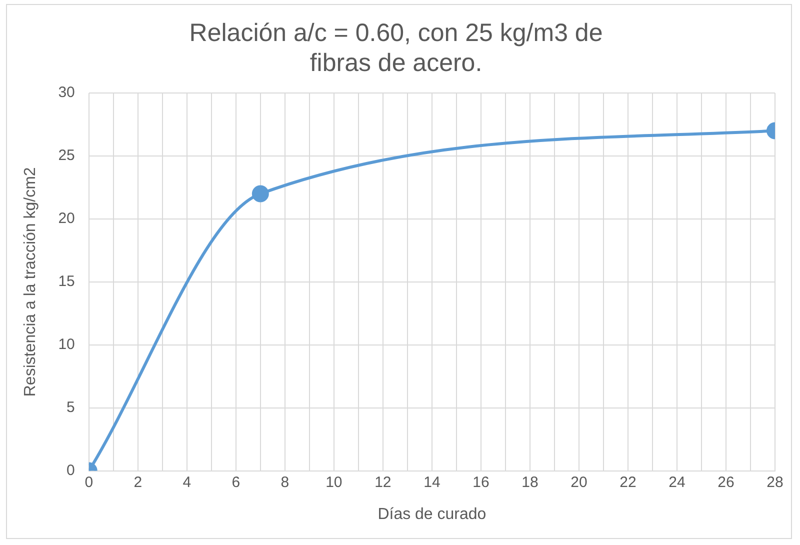 The image size is (800, 545). Describe the element at coordinates (187, 482) in the screenshot. I see `x-tick-label: 4` at that location.